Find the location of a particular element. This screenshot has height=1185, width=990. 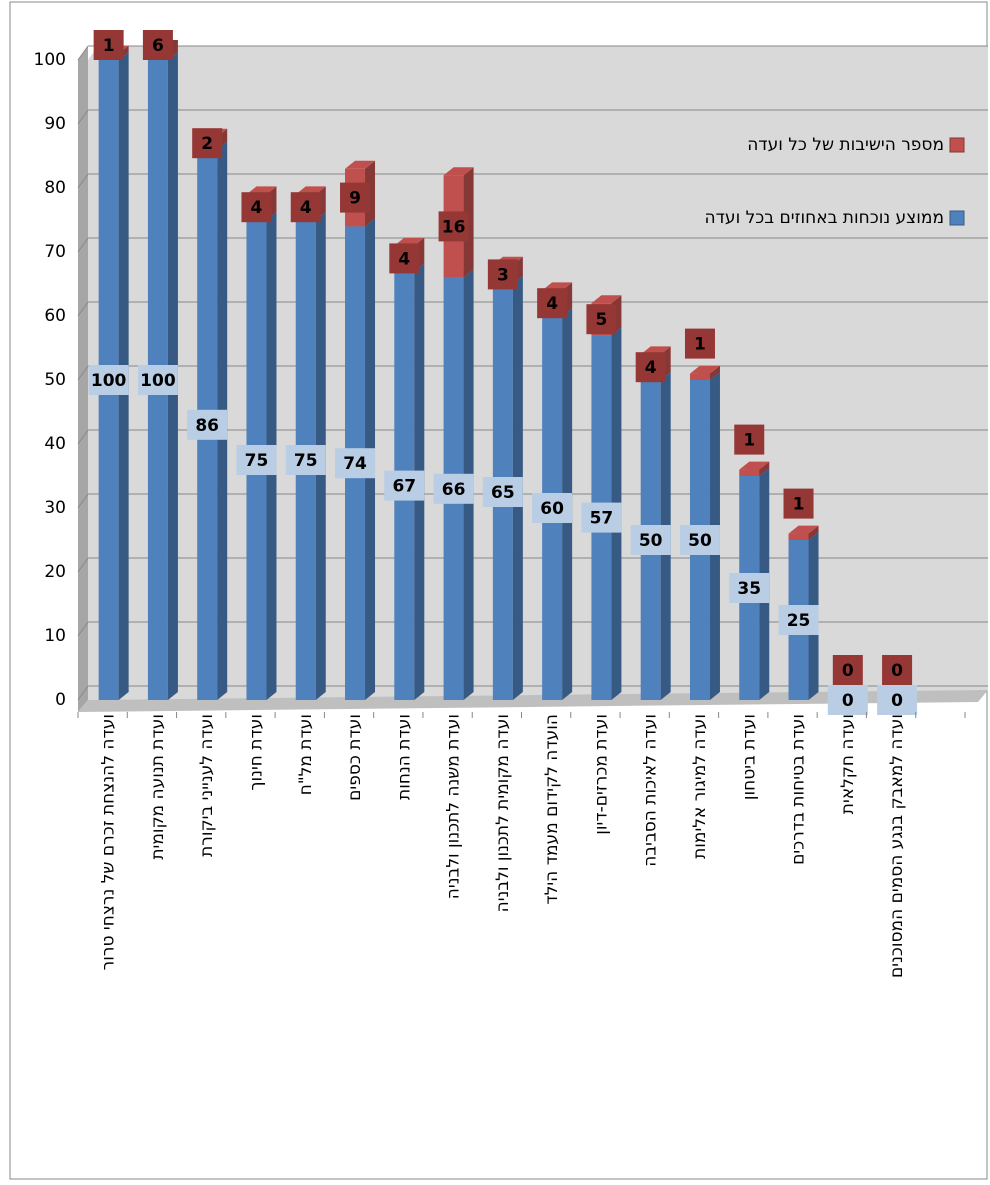

x-tick-label: ועדה חקלאית is located at coordinates (848, 764).